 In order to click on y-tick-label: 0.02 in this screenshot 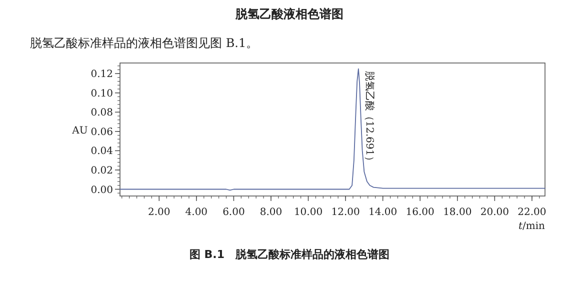, I will do `click(101, 170)`.